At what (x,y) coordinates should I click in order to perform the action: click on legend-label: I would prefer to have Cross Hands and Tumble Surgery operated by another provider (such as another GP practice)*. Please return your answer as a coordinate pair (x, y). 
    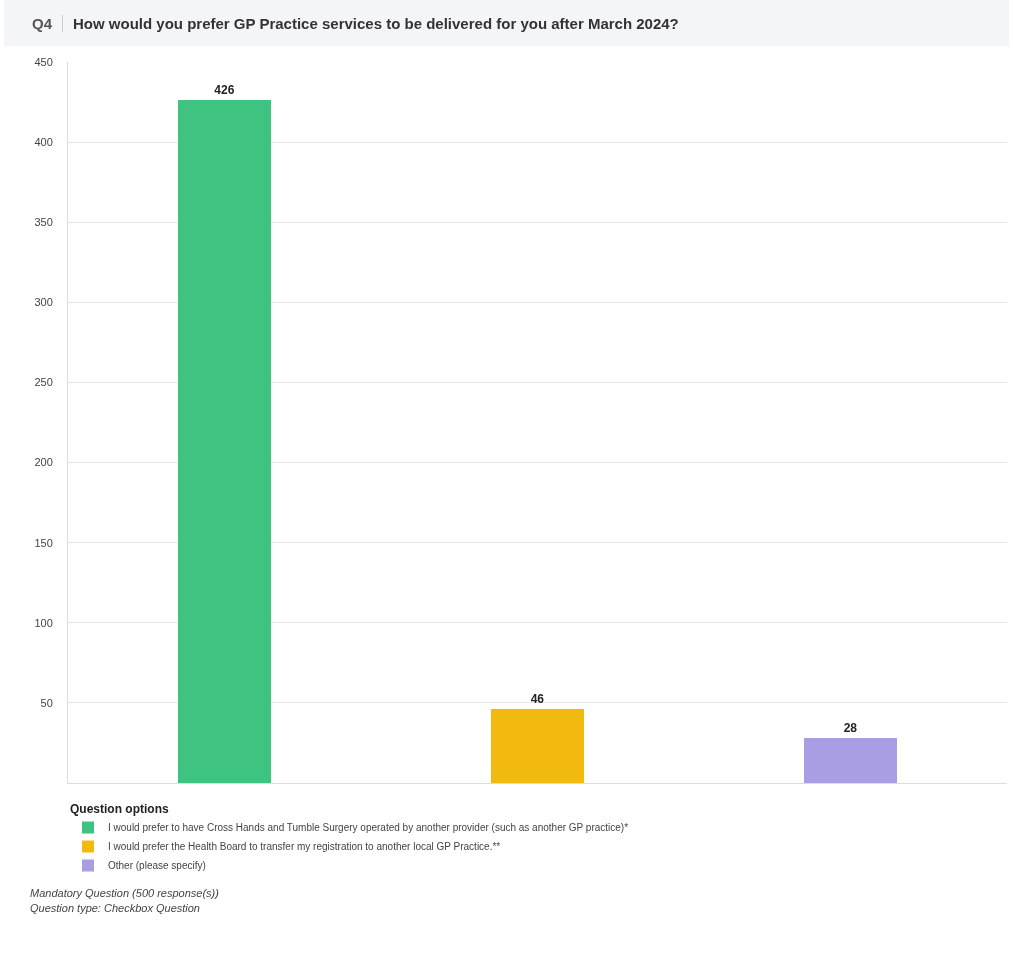
    Looking at the image, I should click on (368, 828).